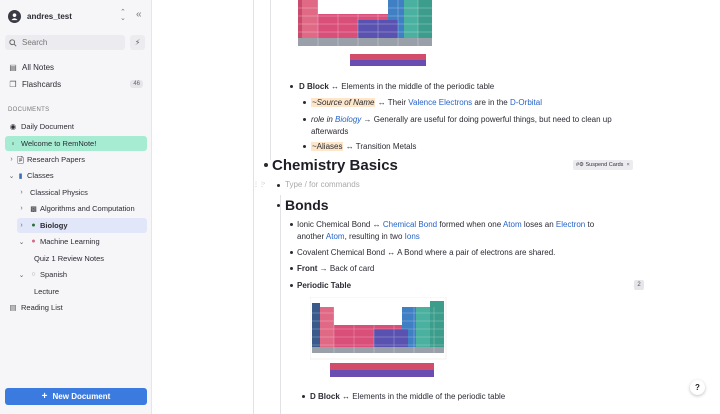  Describe the element at coordinates (76, 126) in the screenshot. I see `sidebar-item-daily-document: ◉ Daily Document` at that location.